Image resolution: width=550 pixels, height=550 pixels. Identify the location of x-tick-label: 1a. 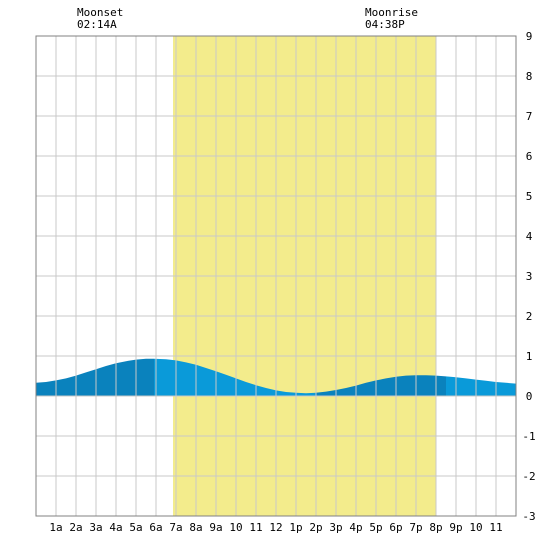
(55, 527).